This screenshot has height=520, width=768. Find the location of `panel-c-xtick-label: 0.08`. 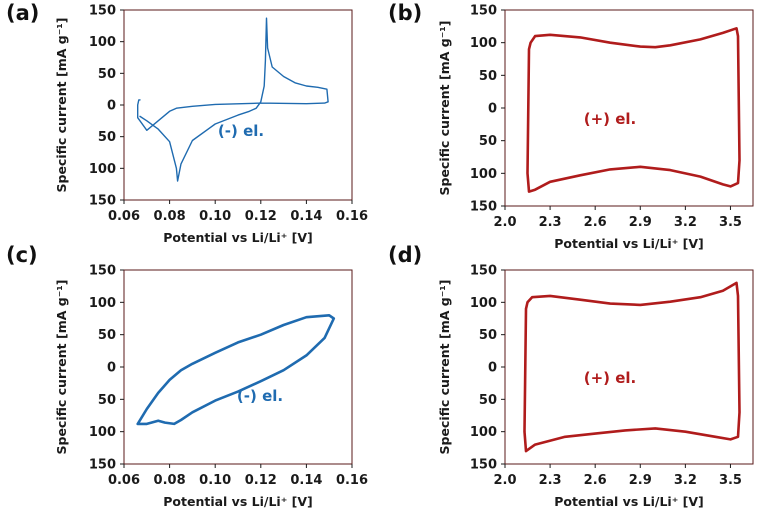

panel-c-xtick-label: 0.08 is located at coordinates (170, 480).